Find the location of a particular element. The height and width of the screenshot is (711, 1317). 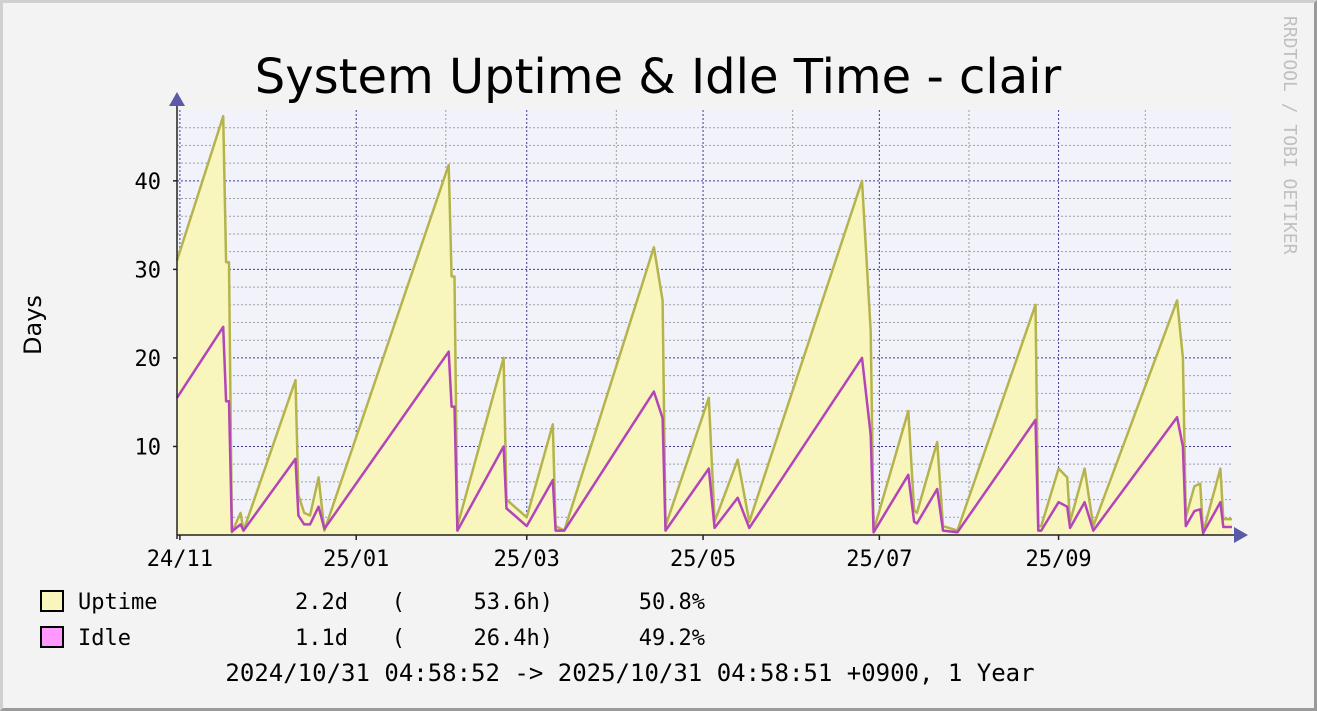

y-tick-label: 20 is located at coordinates (148, 359).